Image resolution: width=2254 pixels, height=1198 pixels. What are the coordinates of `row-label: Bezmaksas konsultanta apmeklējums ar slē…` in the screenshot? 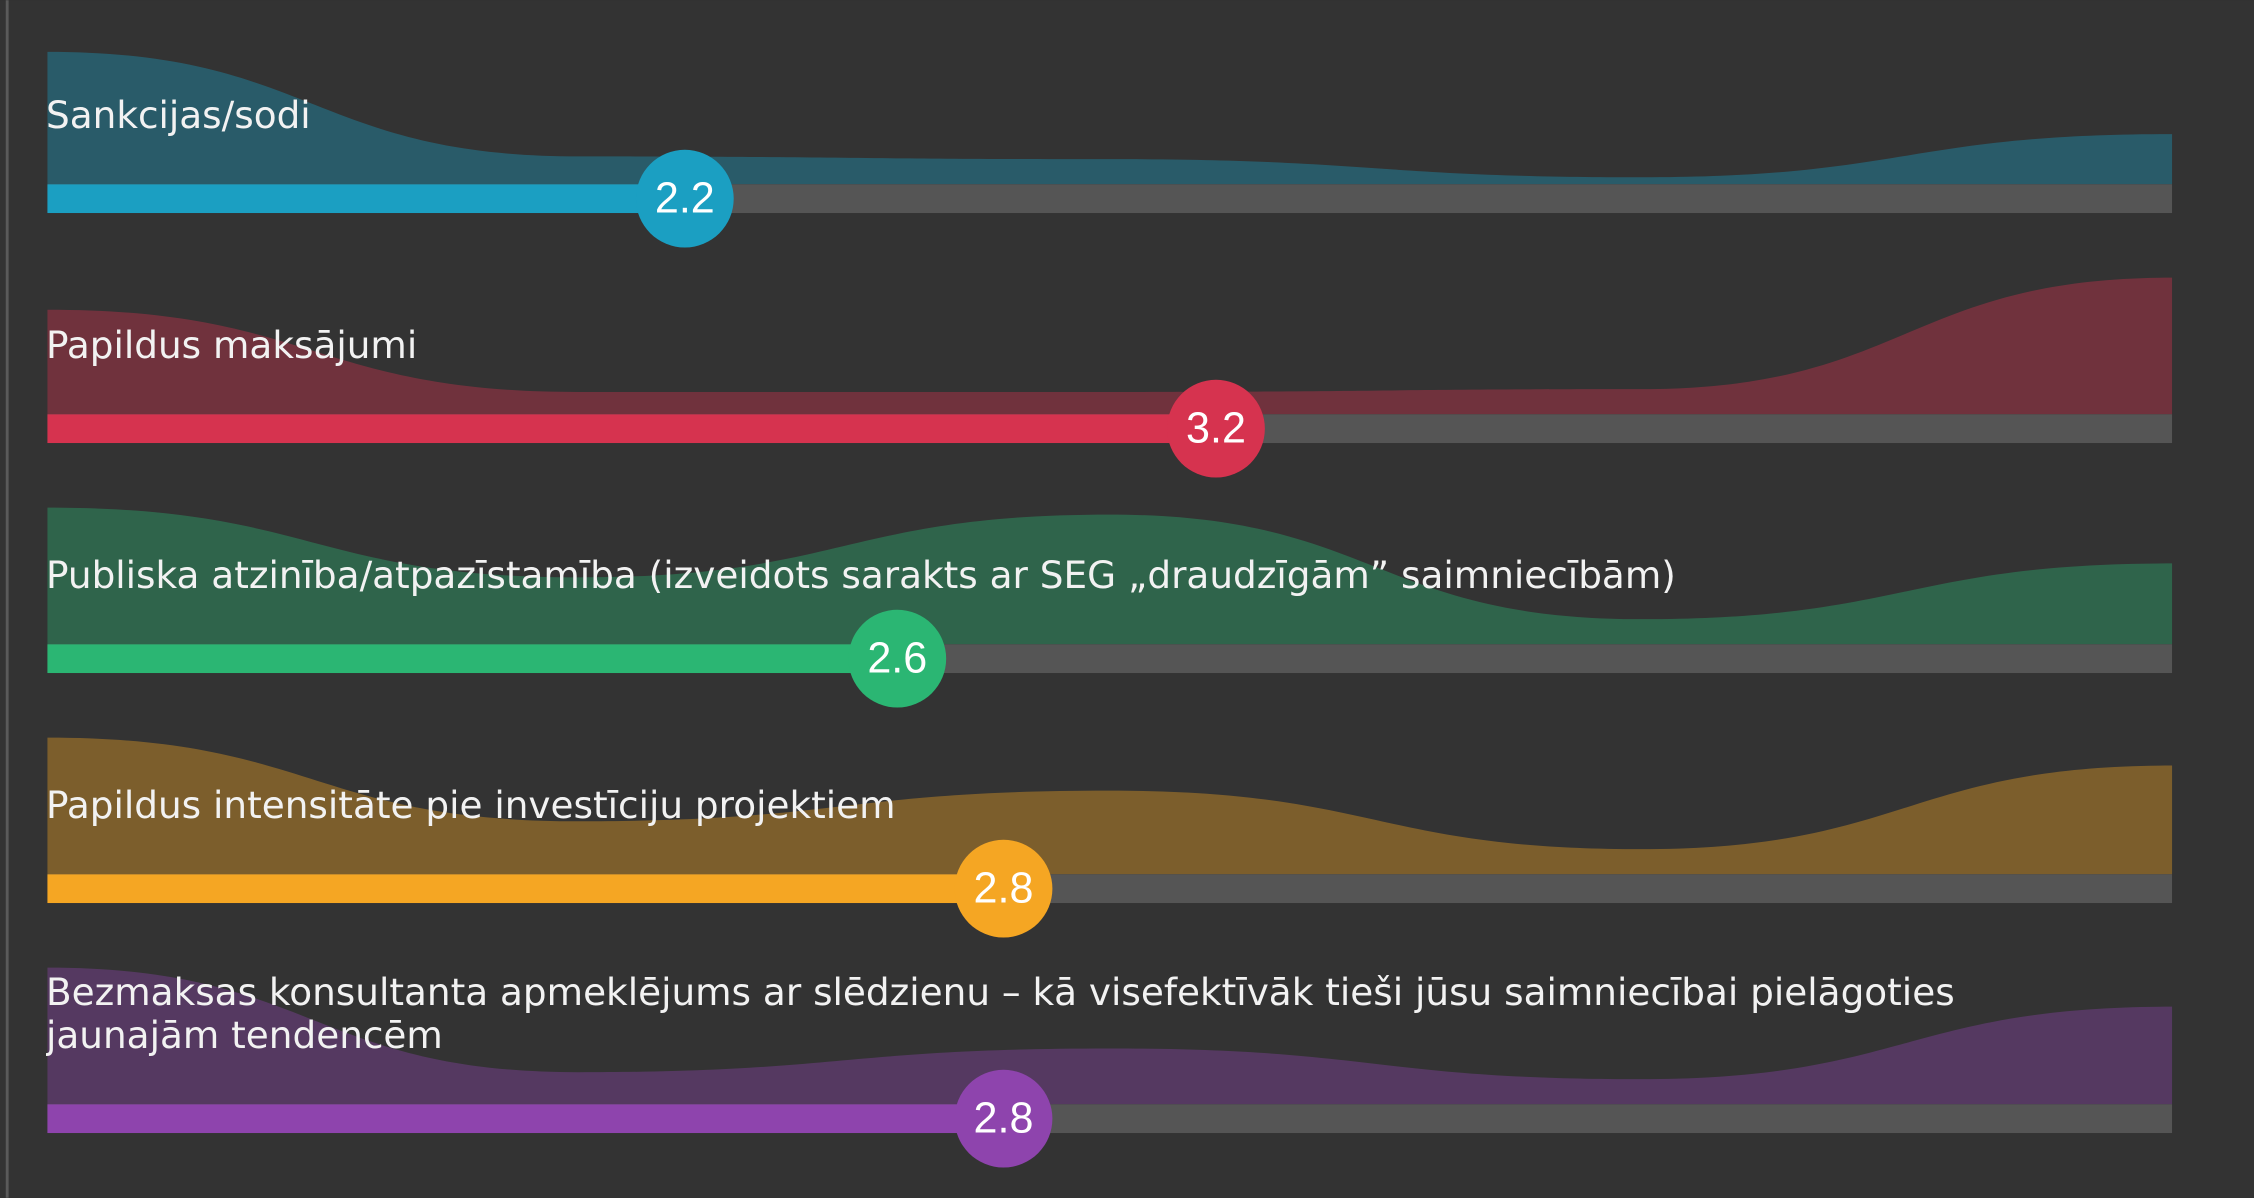 It's located at (1000, 1015).